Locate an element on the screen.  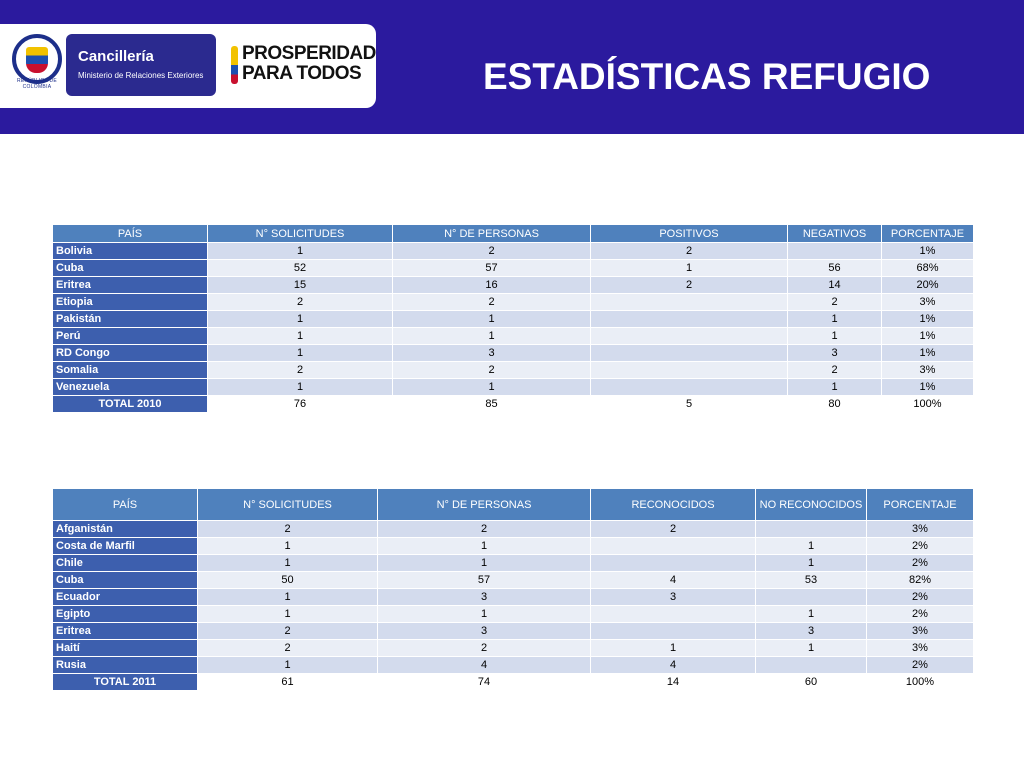
cell-requests: 52 is located at coordinates (300, 268).